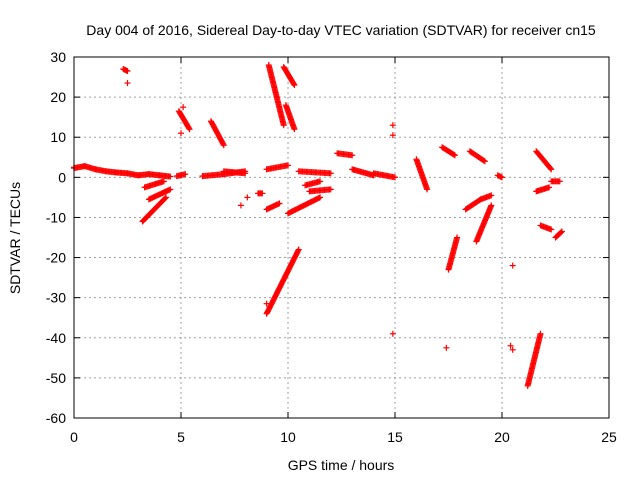 This screenshot has width=640, height=480. What do you see at coordinates (56, 298) in the screenshot?
I see `y-tick-label: -30` at bounding box center [56, 298].